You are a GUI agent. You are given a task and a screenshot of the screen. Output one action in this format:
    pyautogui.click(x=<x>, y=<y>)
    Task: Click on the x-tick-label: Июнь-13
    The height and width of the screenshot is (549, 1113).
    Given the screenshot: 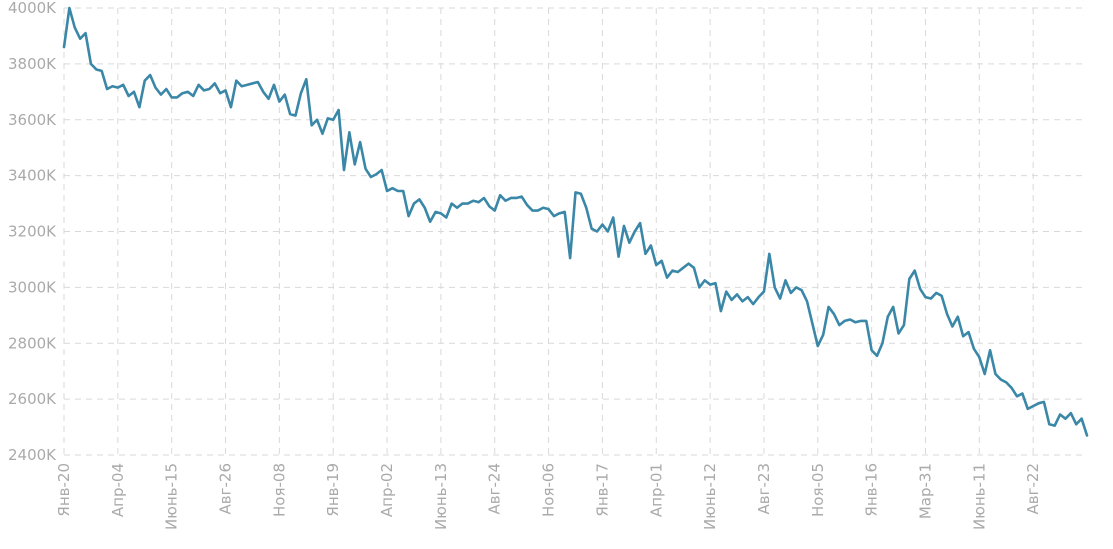 What is the action you would take?
    pyautogui.click(x=441, y=496)
    